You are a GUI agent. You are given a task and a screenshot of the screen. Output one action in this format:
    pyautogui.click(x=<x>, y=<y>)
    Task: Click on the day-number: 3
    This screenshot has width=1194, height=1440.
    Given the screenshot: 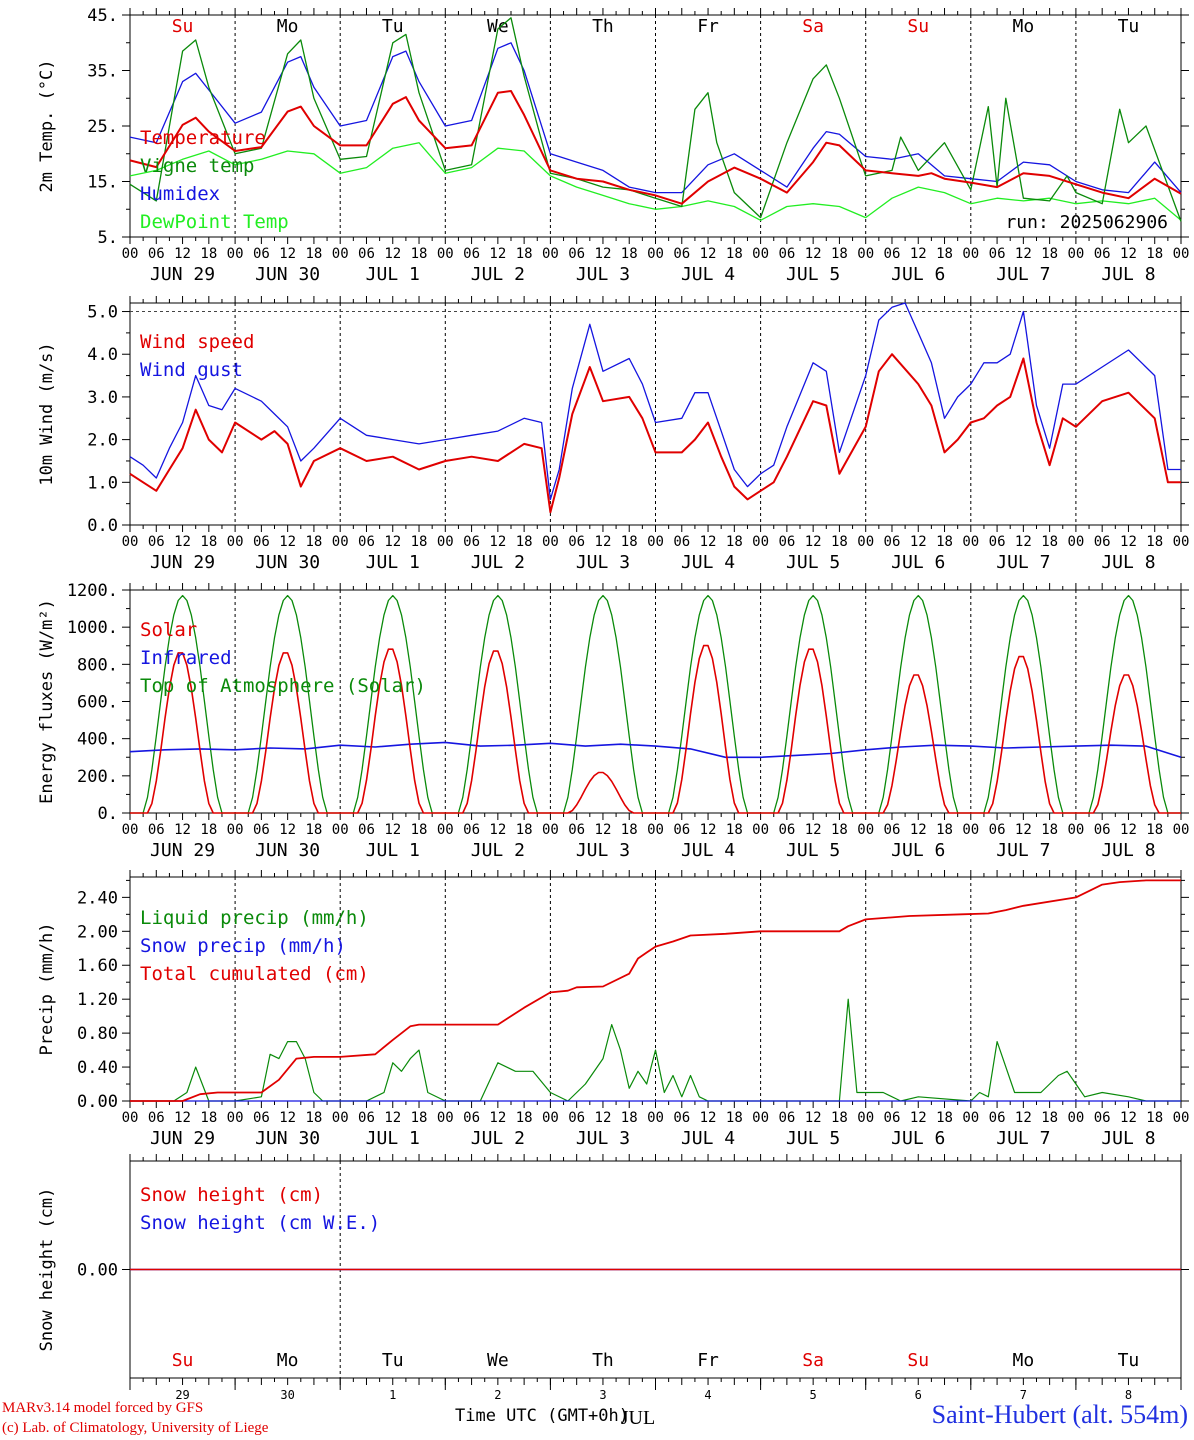 What is the action you would take?
    pyautogui.click(x=602, y=1395)
    